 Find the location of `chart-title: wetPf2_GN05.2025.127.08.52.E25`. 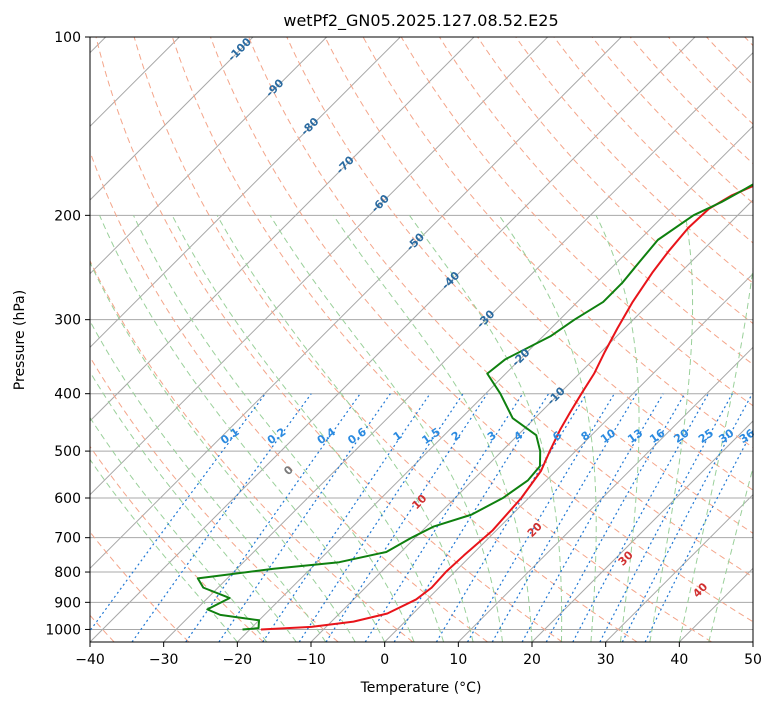

chart-title: wetPf2_GN05.2025.127.08.52.E25 is located at coordinates (420, 21).